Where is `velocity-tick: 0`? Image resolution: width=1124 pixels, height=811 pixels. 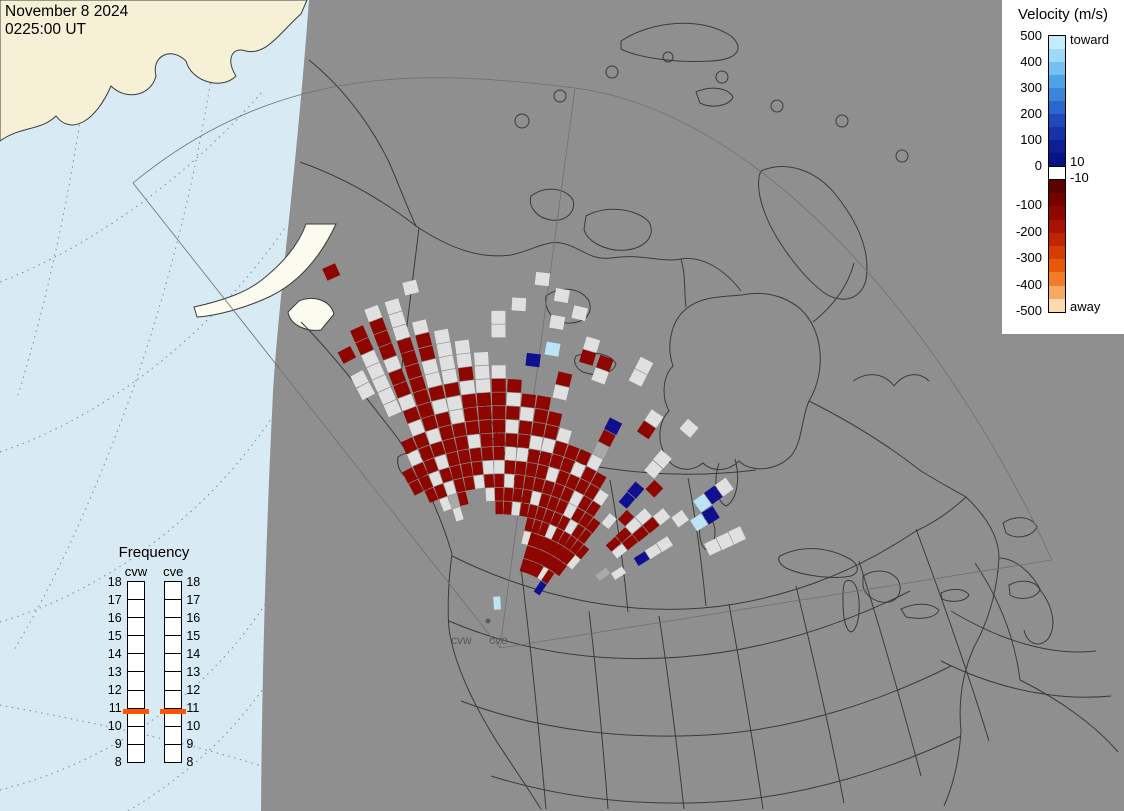 velocity-tick: 0 is located at coordinates (1038, 165).